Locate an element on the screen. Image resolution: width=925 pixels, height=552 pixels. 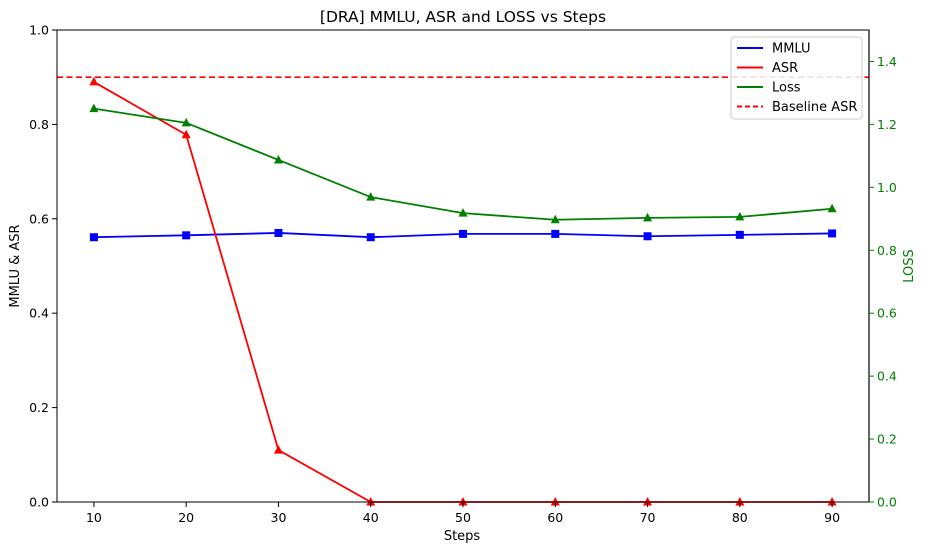
right-axis-title: LOSS is located at coordinates (909, 266).